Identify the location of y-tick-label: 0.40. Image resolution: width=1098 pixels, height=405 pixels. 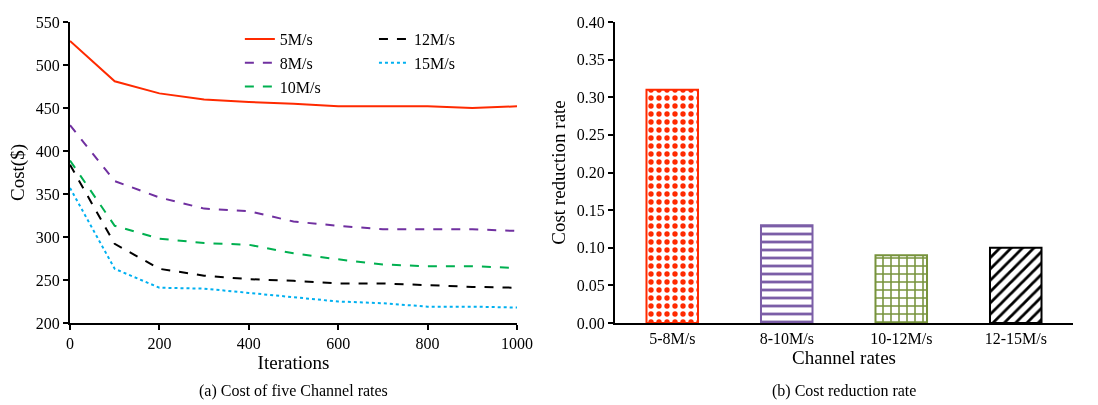
(590, 22).